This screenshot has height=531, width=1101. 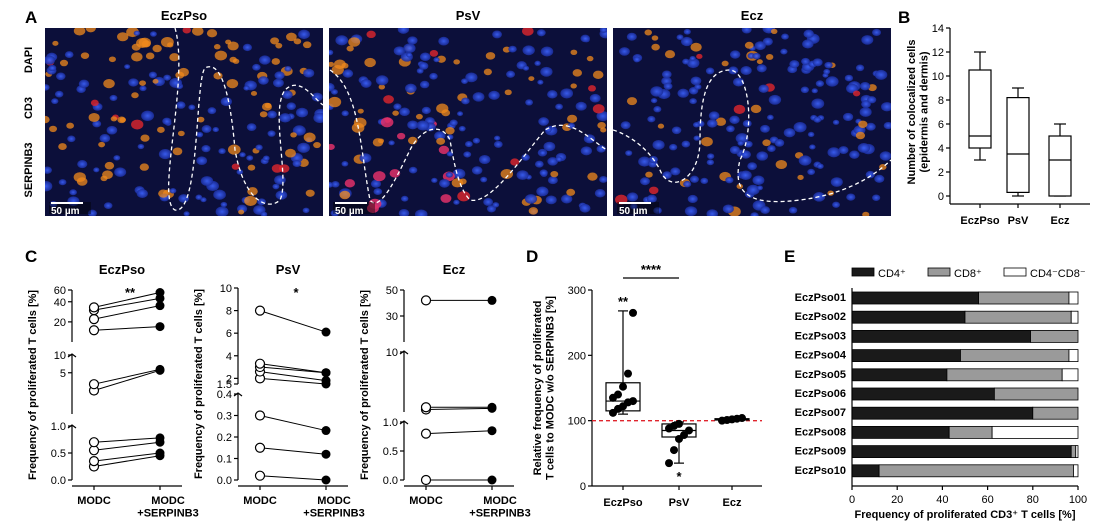 I want to click on scale-bar-background, so click(x=70, y=208).